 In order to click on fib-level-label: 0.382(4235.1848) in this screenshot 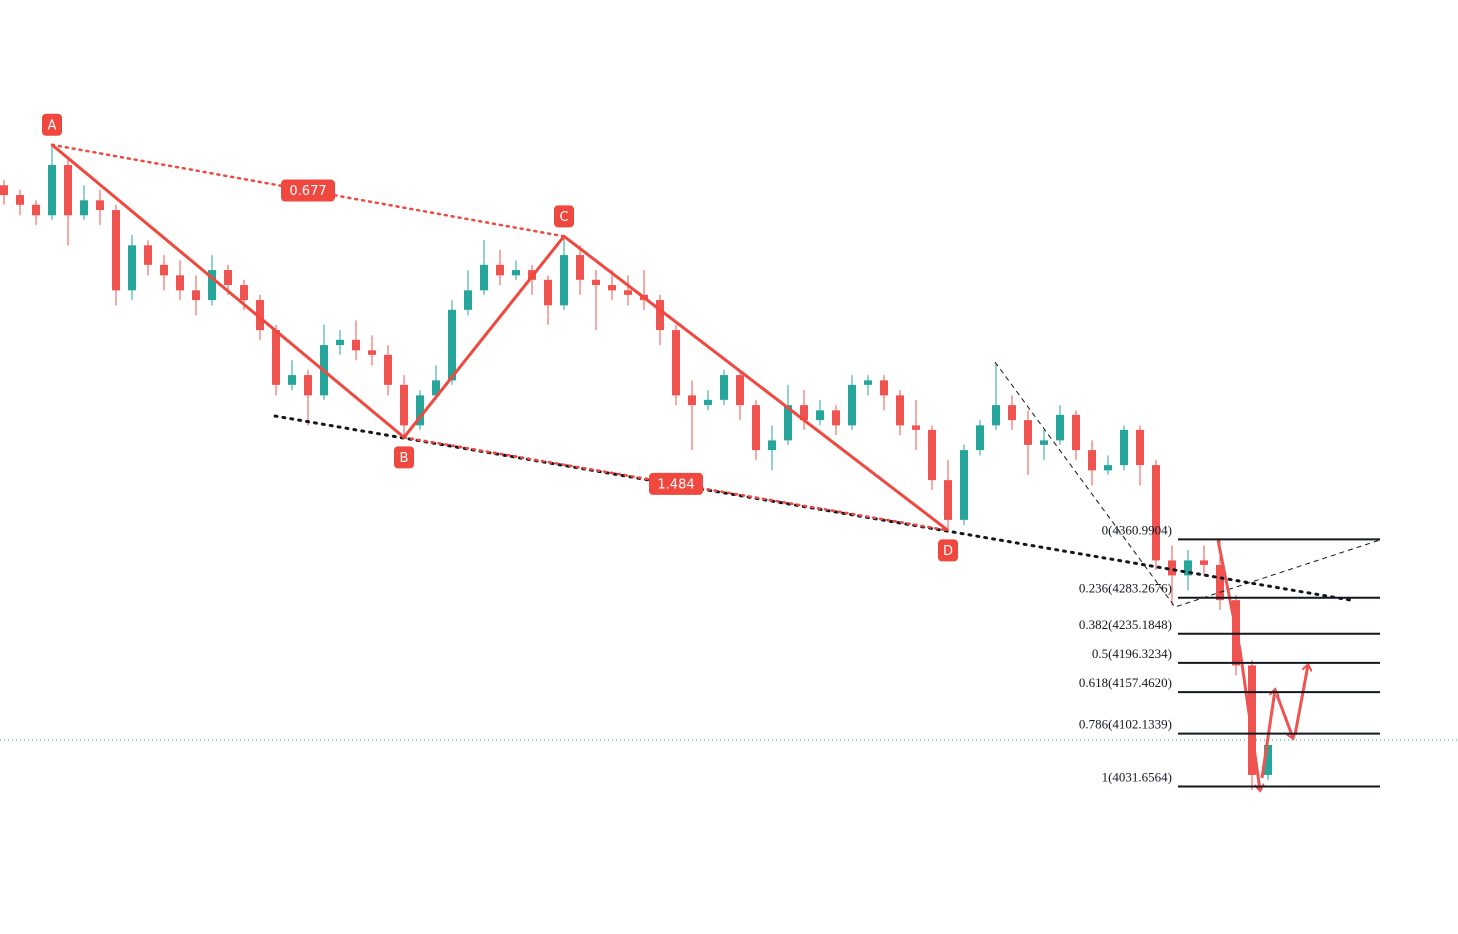, I will do `click(1125, 624)`.